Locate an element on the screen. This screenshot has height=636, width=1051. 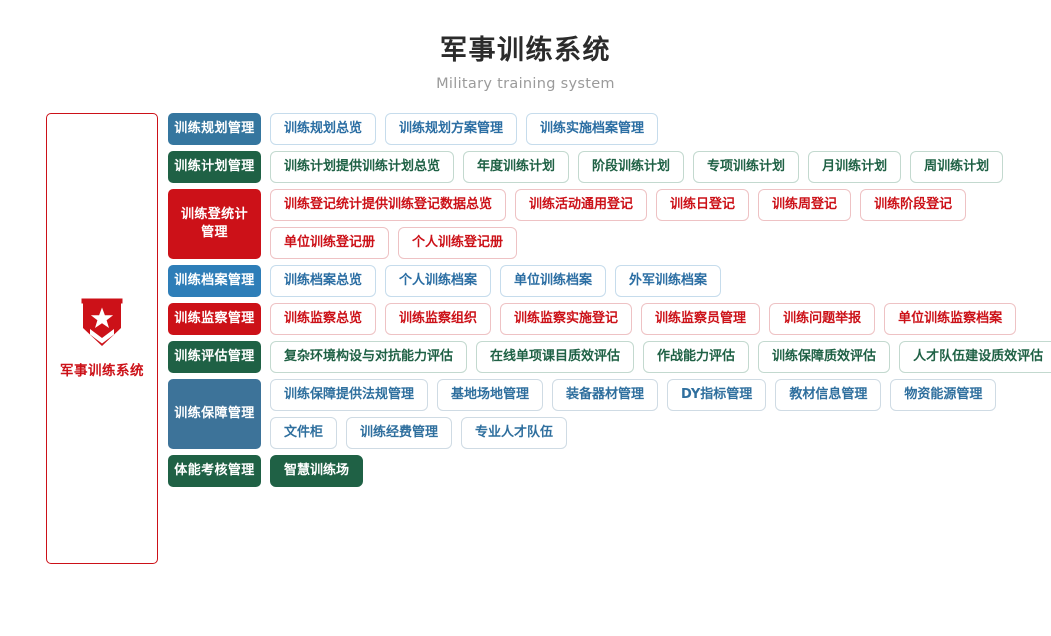
module-item-line: 训练档案总览 个人训练档案 单位训练档案 外军训练档案 is located at coordinates (660, 280).